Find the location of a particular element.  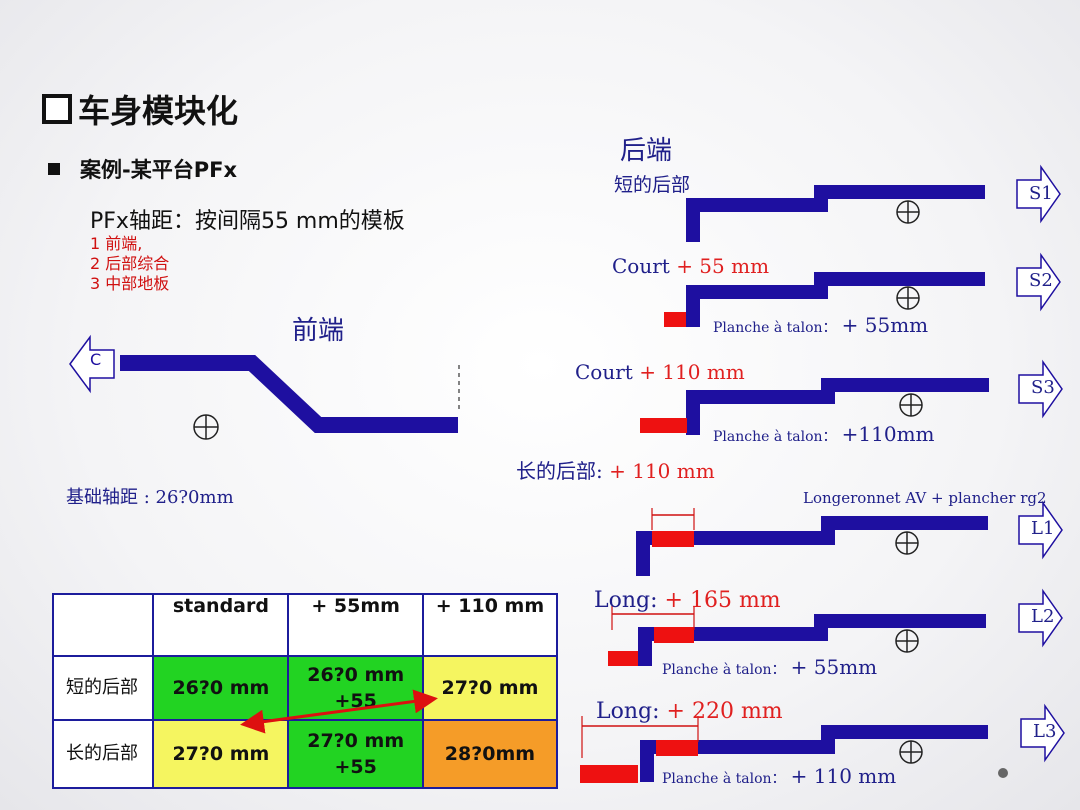

beam-l3 is located at coordinates (814, 753).